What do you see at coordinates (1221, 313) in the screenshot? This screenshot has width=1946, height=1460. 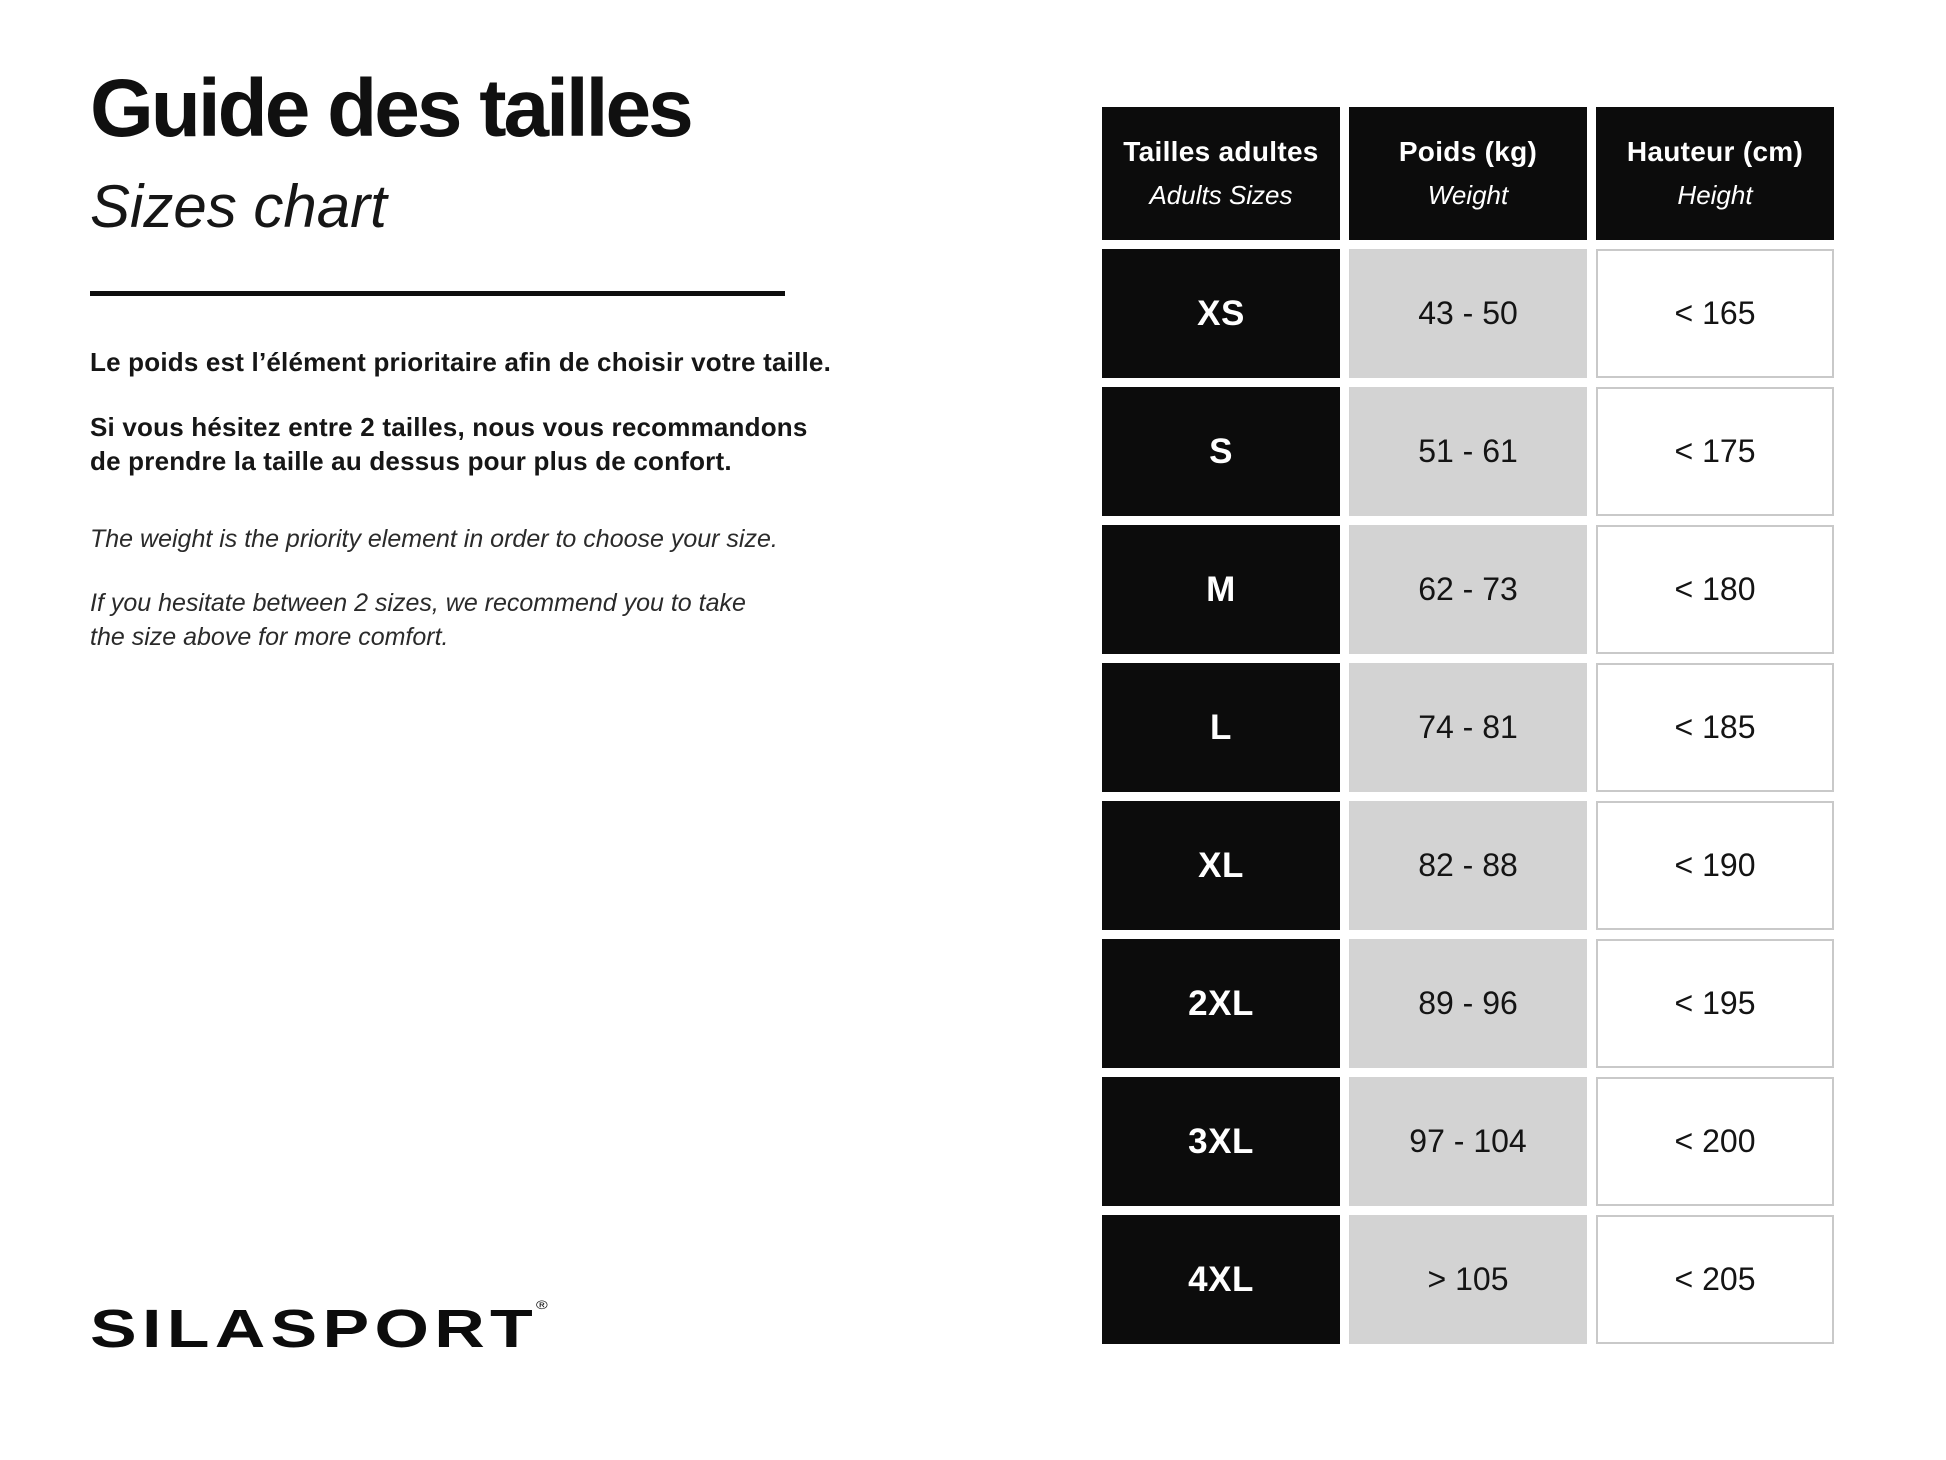 I see `size-label: XS` at bounding box center [1221, 313].